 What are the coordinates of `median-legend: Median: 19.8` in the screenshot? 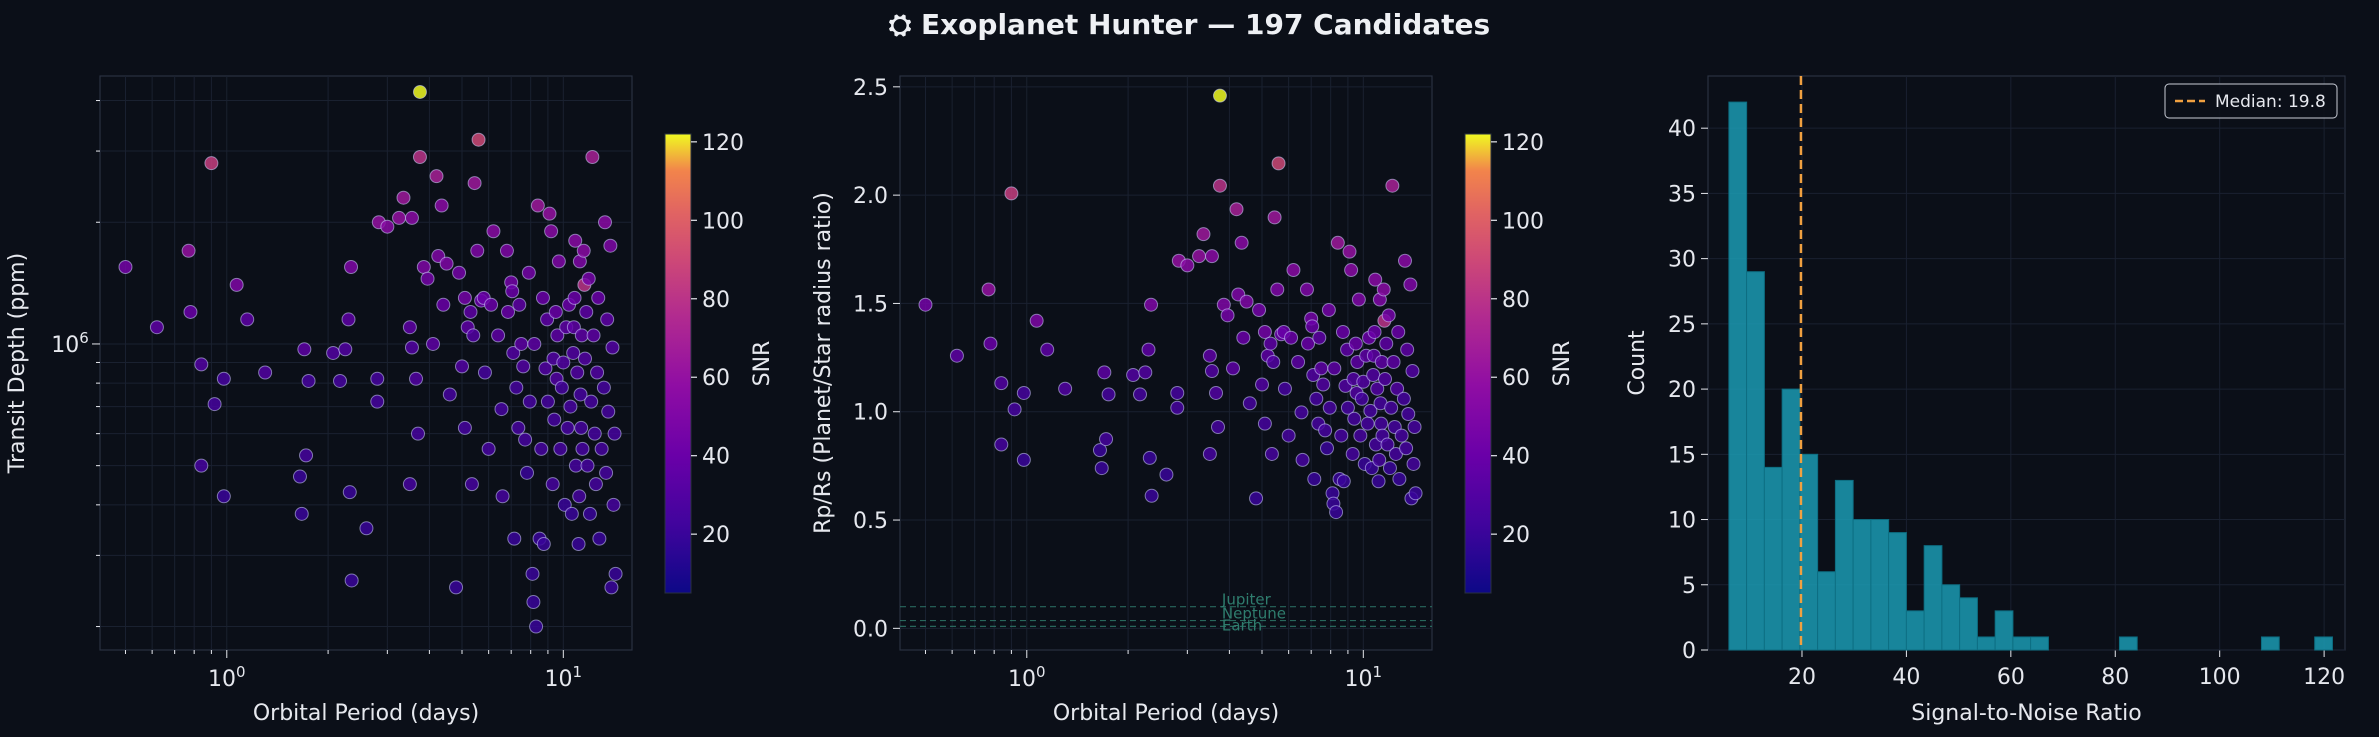 It's located at (2251, 101).